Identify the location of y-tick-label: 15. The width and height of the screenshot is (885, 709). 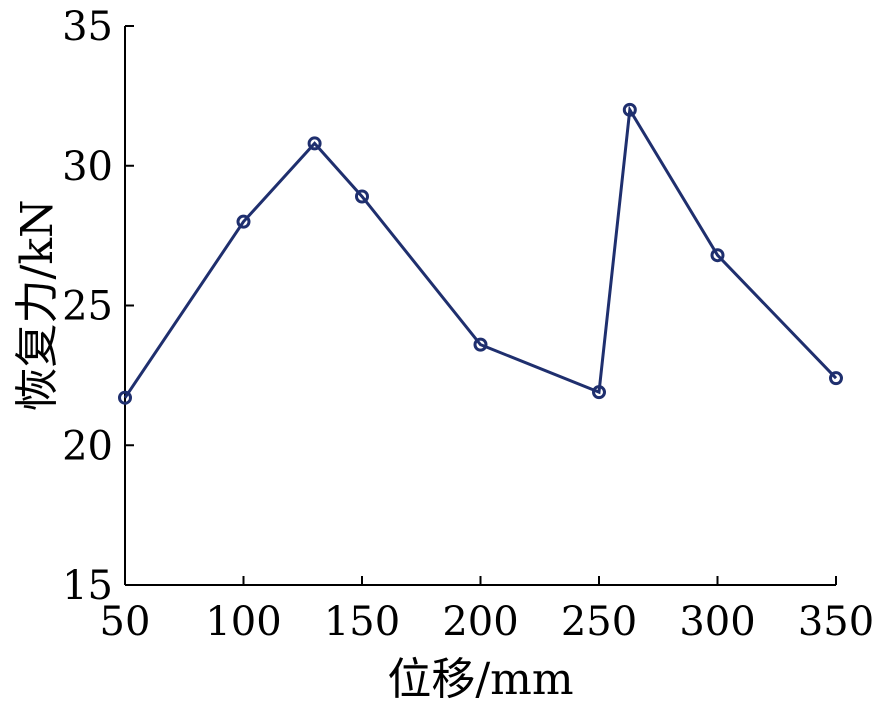
(87, 586).